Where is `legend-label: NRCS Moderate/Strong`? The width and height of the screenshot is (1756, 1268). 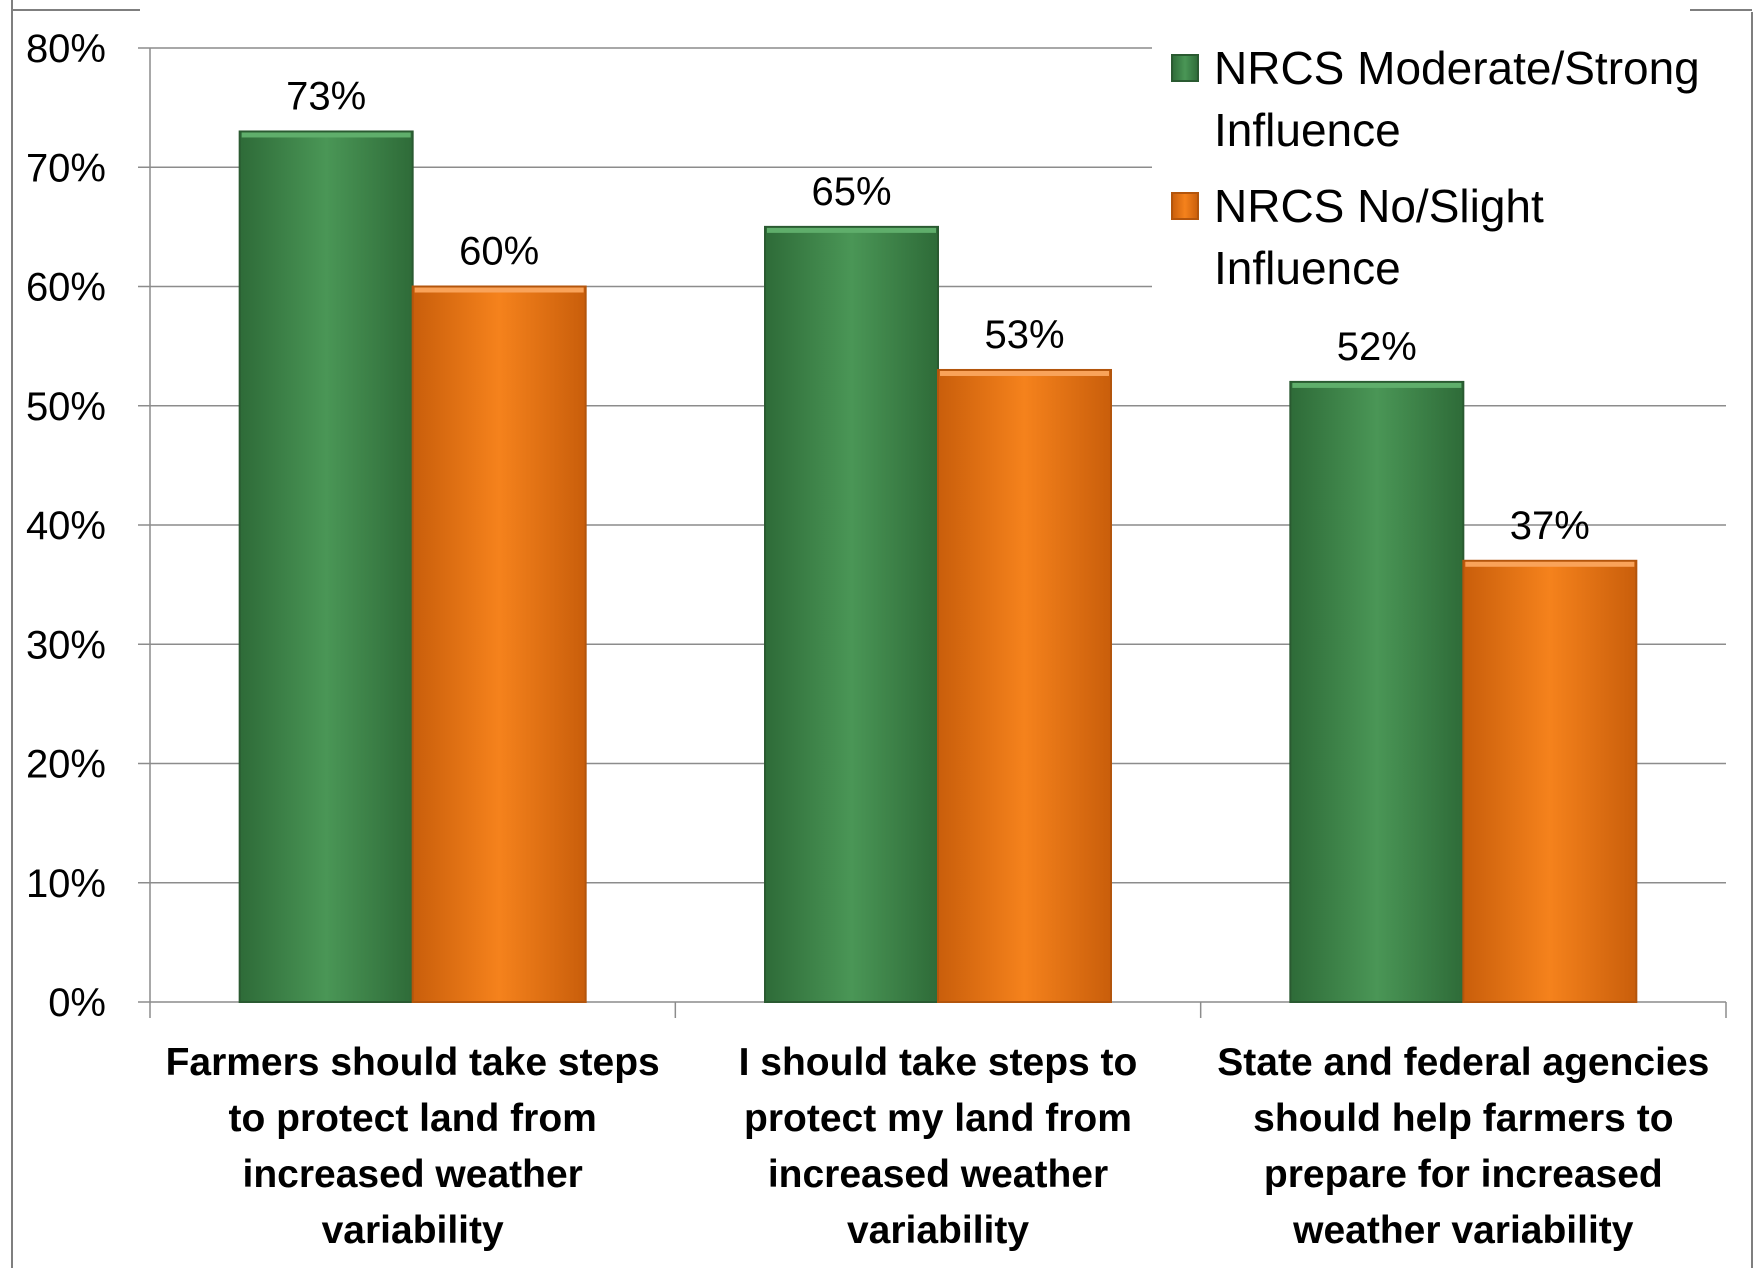
legend-label: NRCS Moderate/Strong is located at coordinates (1457, 68).